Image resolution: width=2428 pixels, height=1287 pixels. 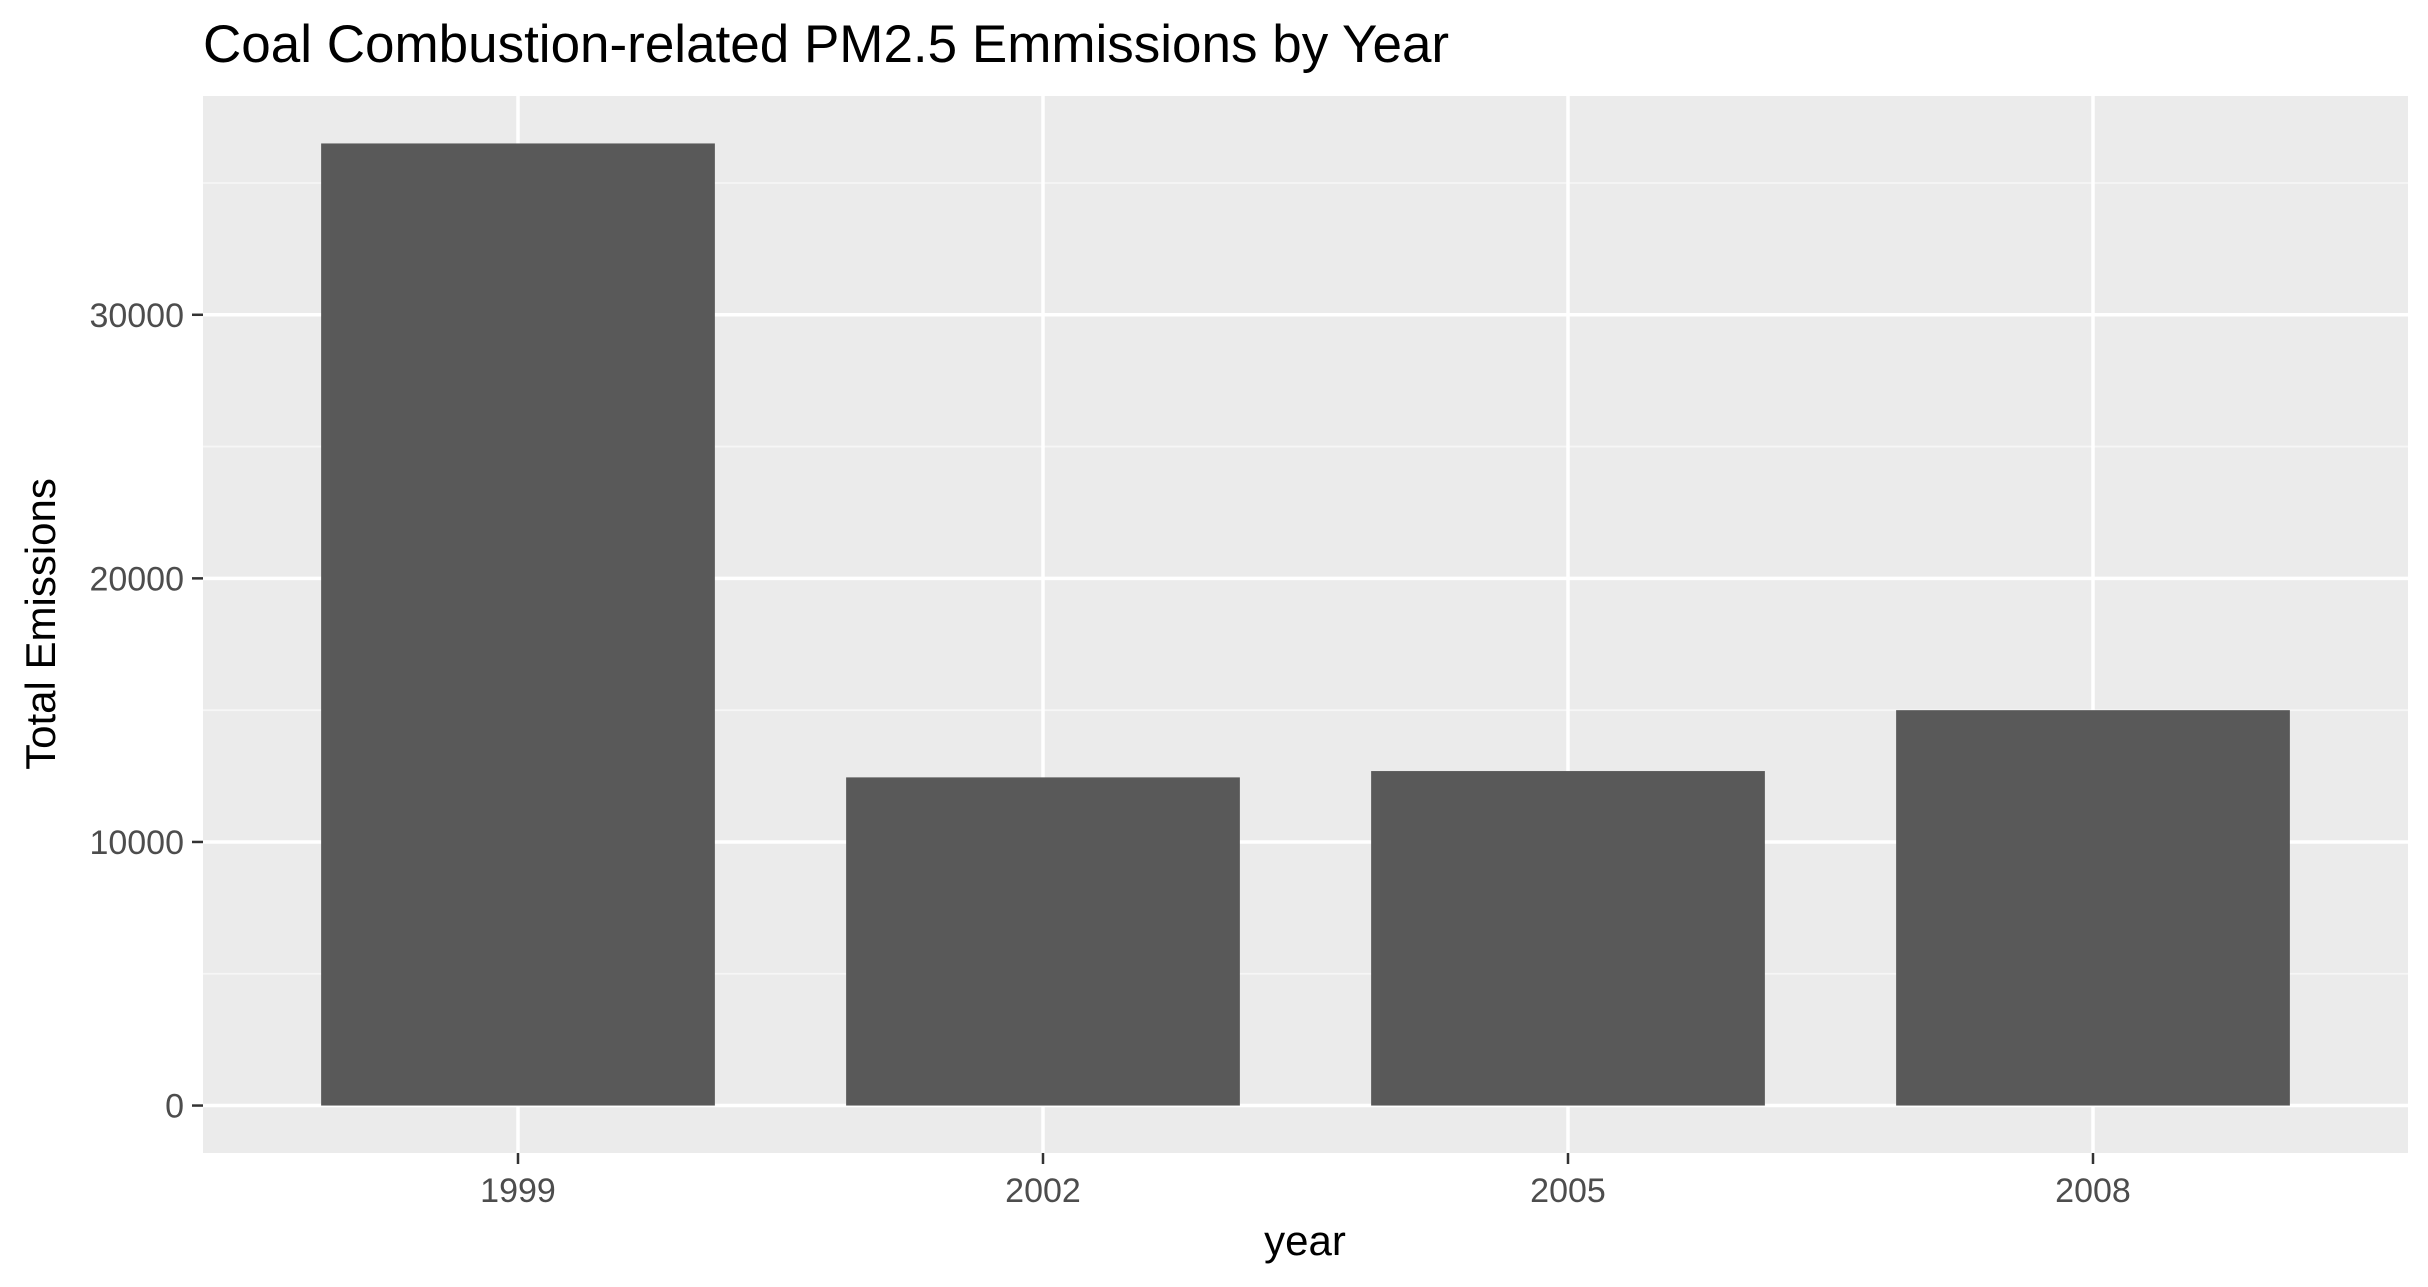 I want to click on x-tick-label: 2005, so click(x=1568, y=1191).